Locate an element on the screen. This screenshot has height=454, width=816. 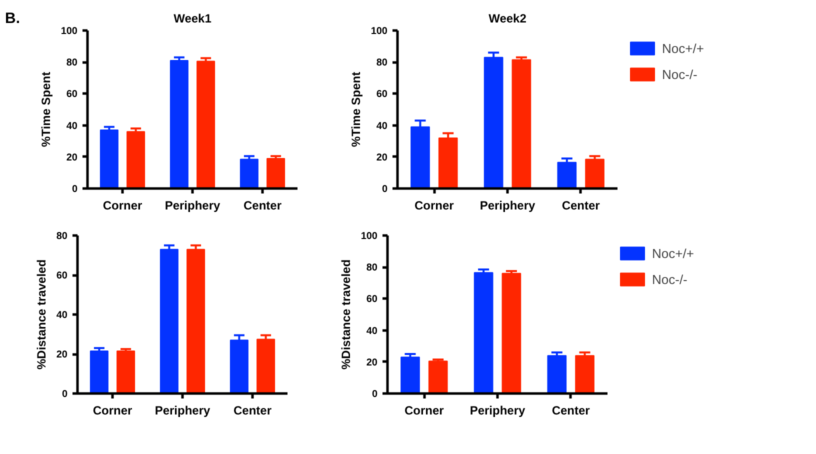
chart-title: Week2 is located at coordinates (507, 19).